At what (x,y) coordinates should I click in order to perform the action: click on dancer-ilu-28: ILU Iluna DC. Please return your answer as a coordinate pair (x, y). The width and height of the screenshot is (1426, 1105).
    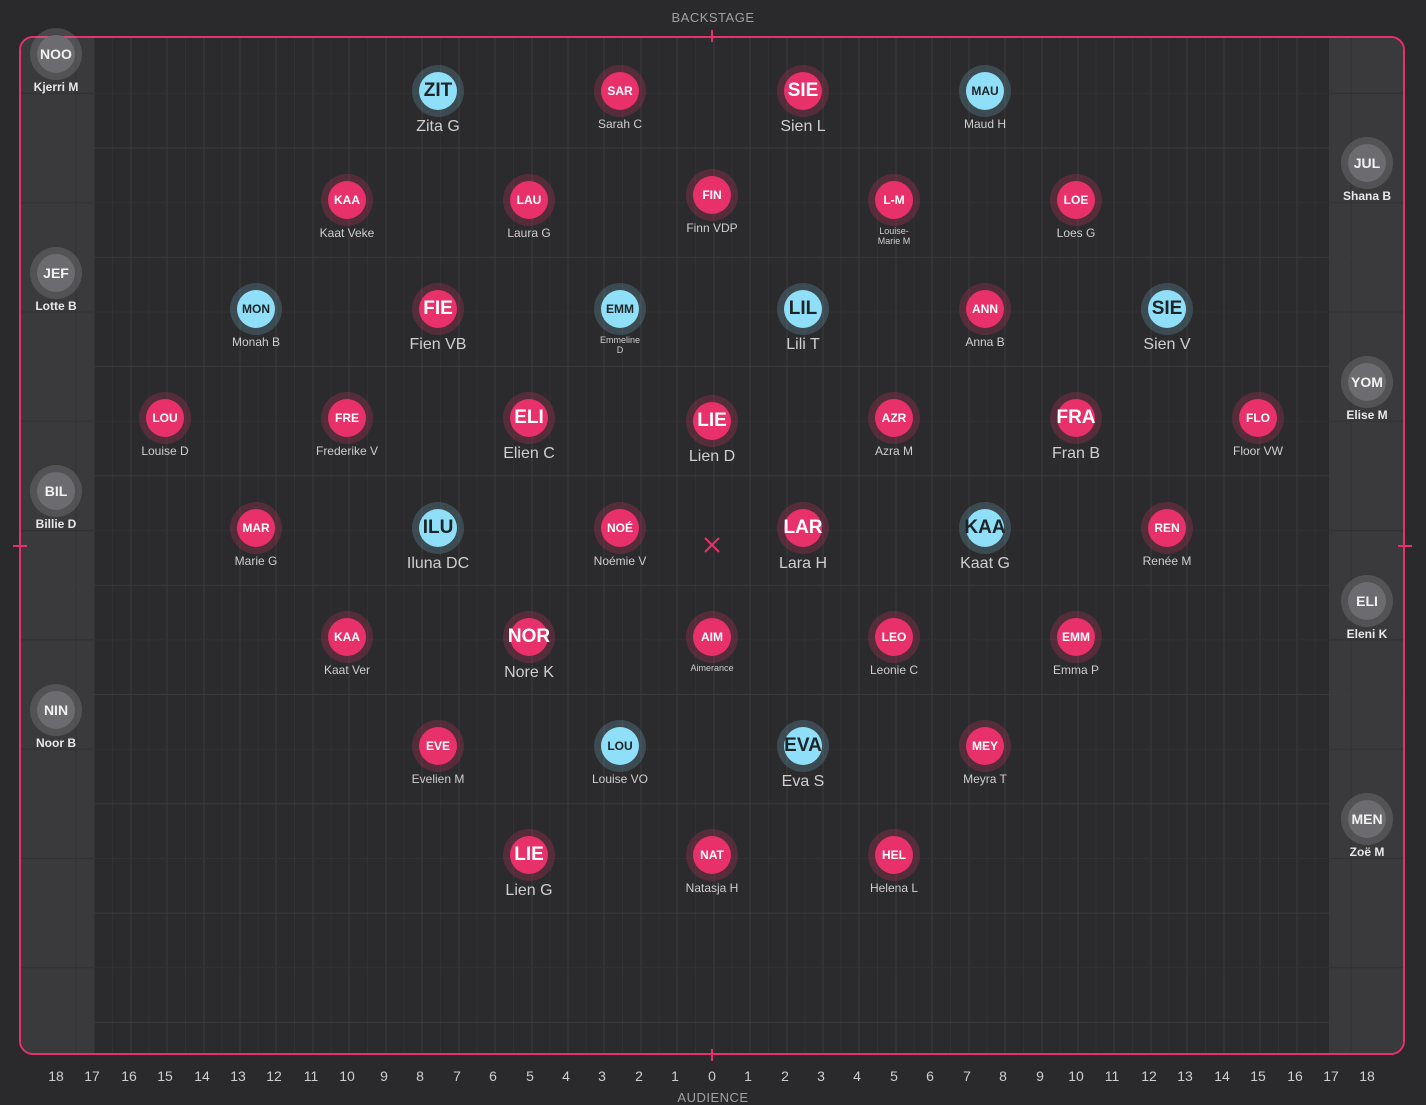
    Looking at the image, I should click on (438, 537).